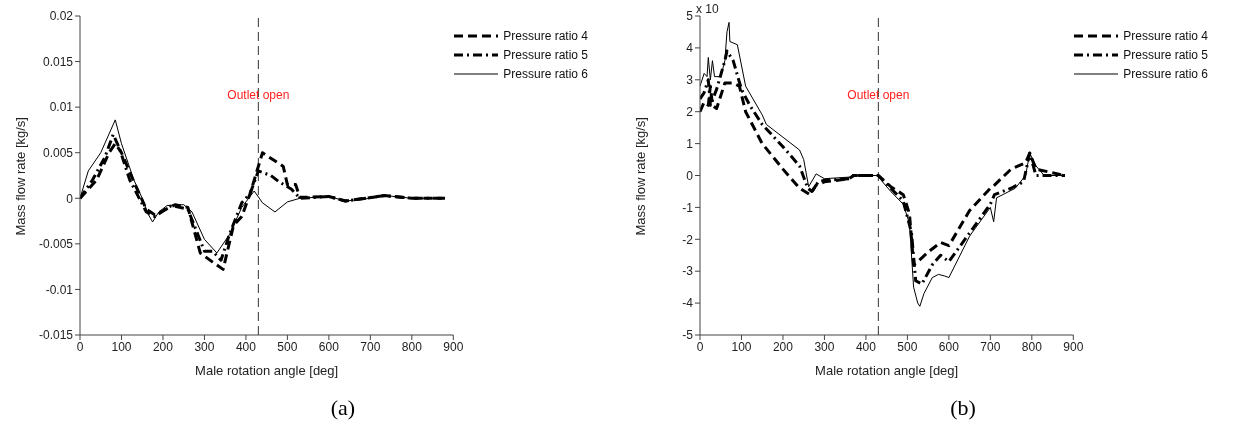 Image resolution: width=1239 pixels, height=438 pixels. I want to click on y-tick-label: 1, so click(690, 143).